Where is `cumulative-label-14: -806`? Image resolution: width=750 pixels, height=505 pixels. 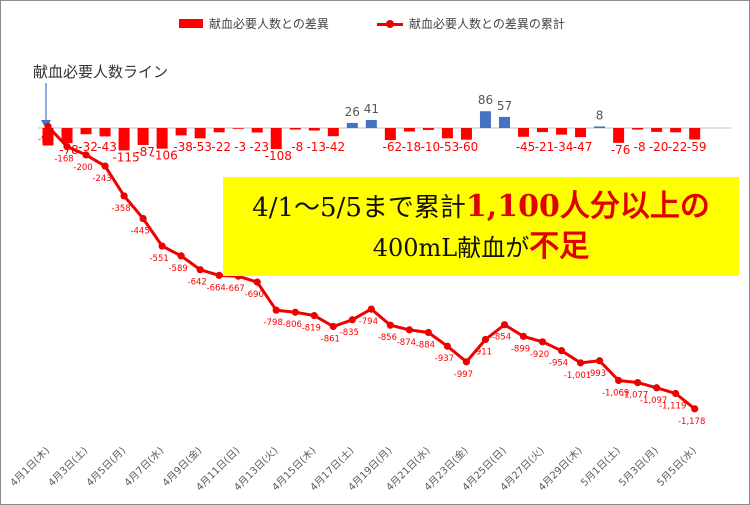 cumulative-label-14: -806 is located at coordinates (292, 325).